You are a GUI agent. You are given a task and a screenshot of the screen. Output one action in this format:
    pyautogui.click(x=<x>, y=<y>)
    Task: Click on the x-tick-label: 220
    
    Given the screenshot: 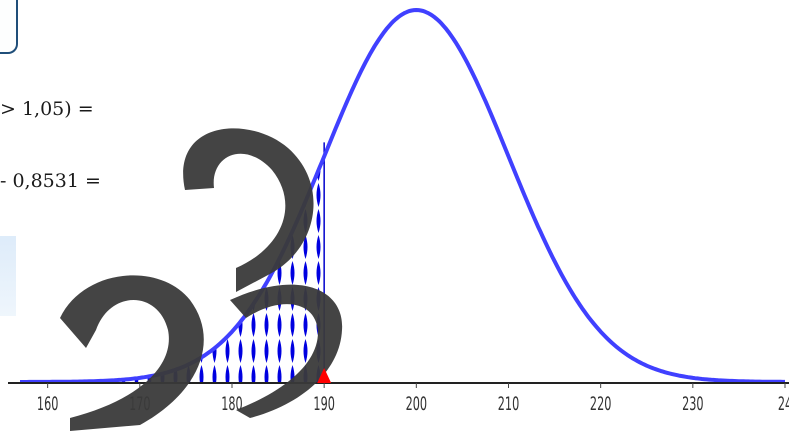 What is the action you would take?
    pyautogui.click(x=600, y=404)
    